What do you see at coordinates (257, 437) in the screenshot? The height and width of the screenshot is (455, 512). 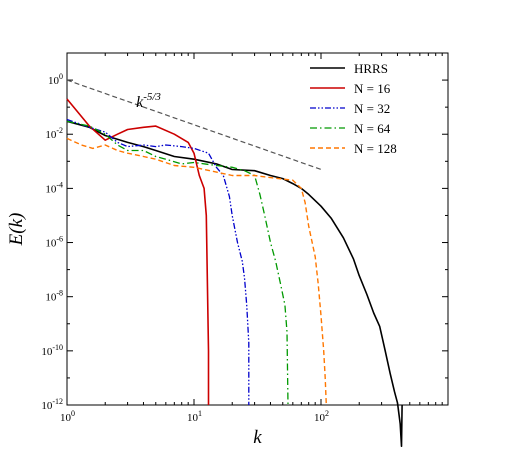 I see `x-axis-label: k` at bounding box center [257, 437].